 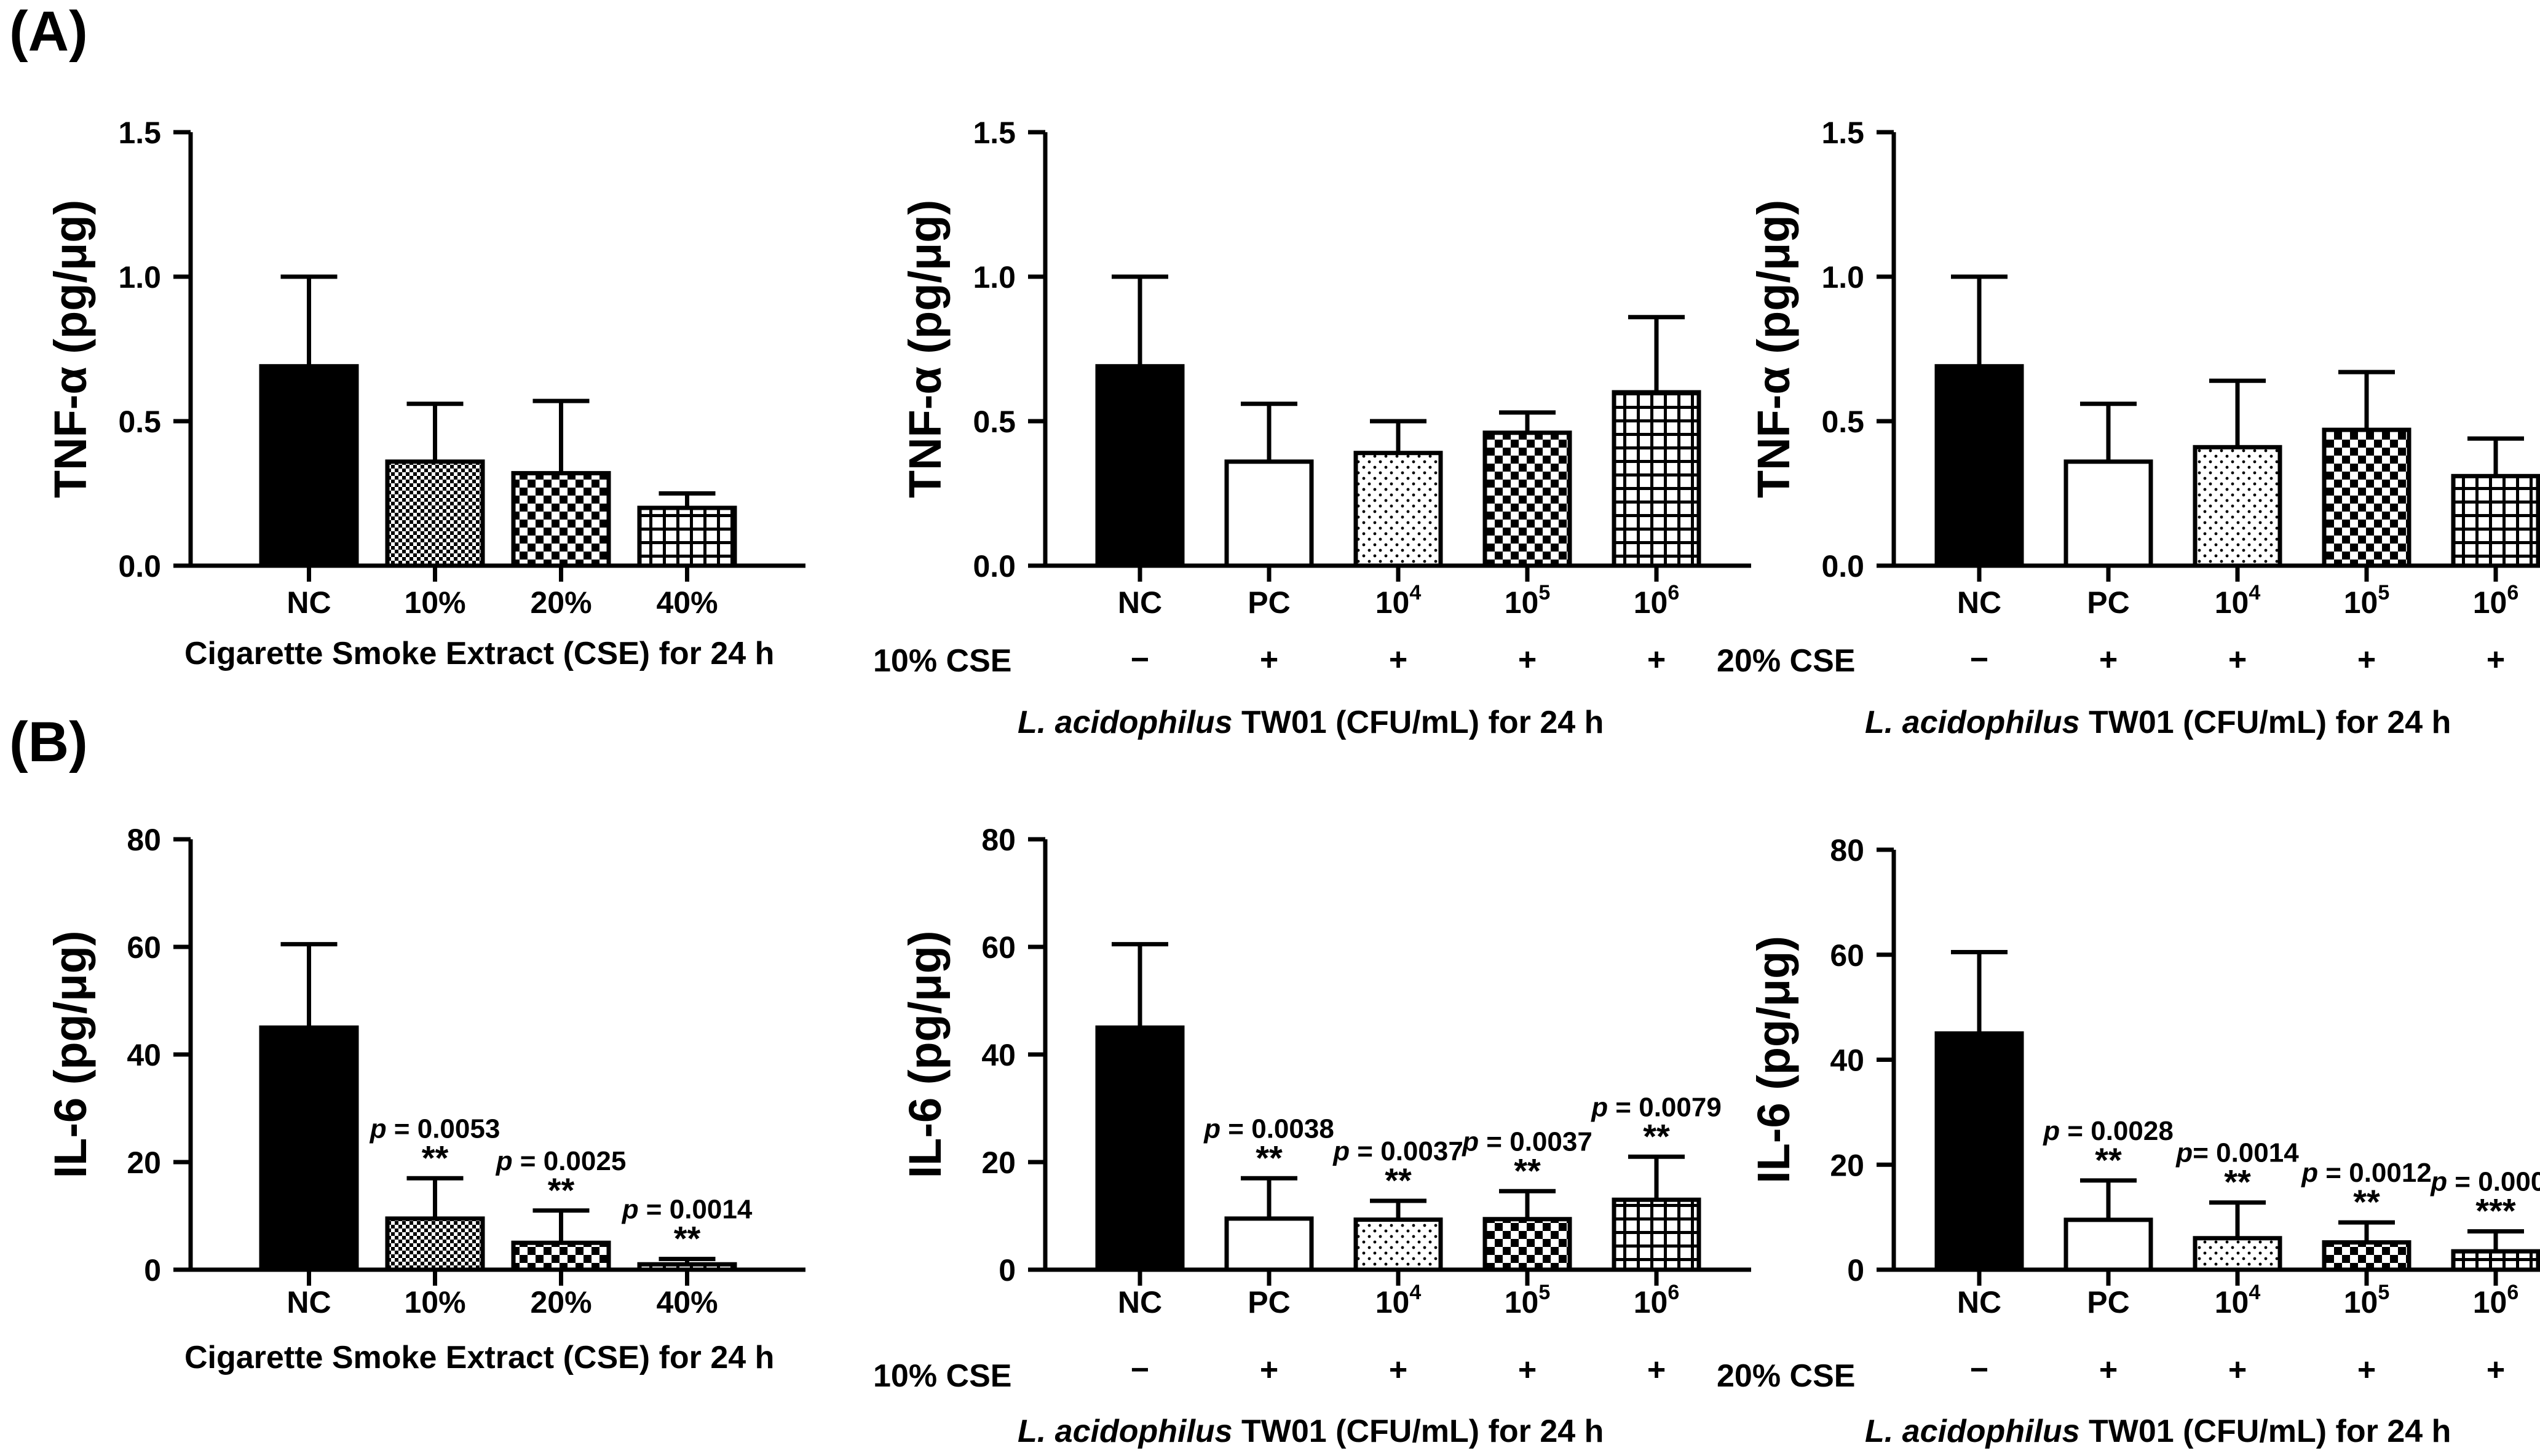 What do you see at coordinates (687, 1210) in the screenshot?
I see `p-value-label: p = 0.0014` at bounding box center [687, 1210].